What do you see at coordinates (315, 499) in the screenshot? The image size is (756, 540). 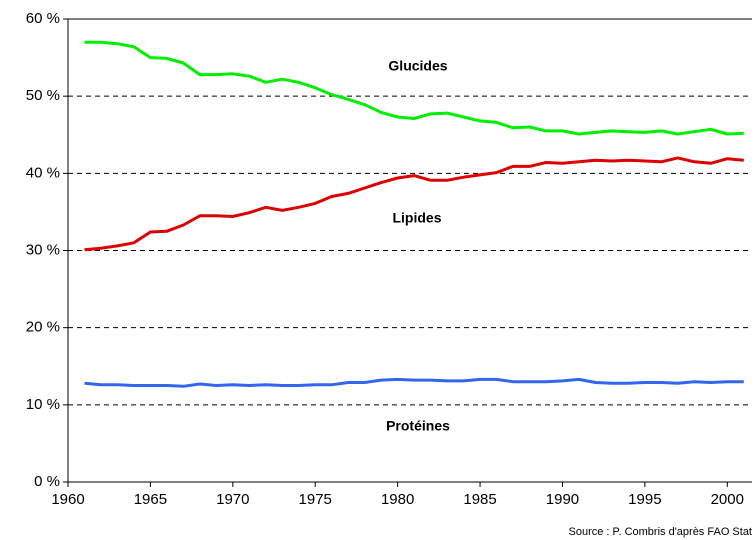 I see `x-tick-label: 1975` at bounding box center [315, 499].